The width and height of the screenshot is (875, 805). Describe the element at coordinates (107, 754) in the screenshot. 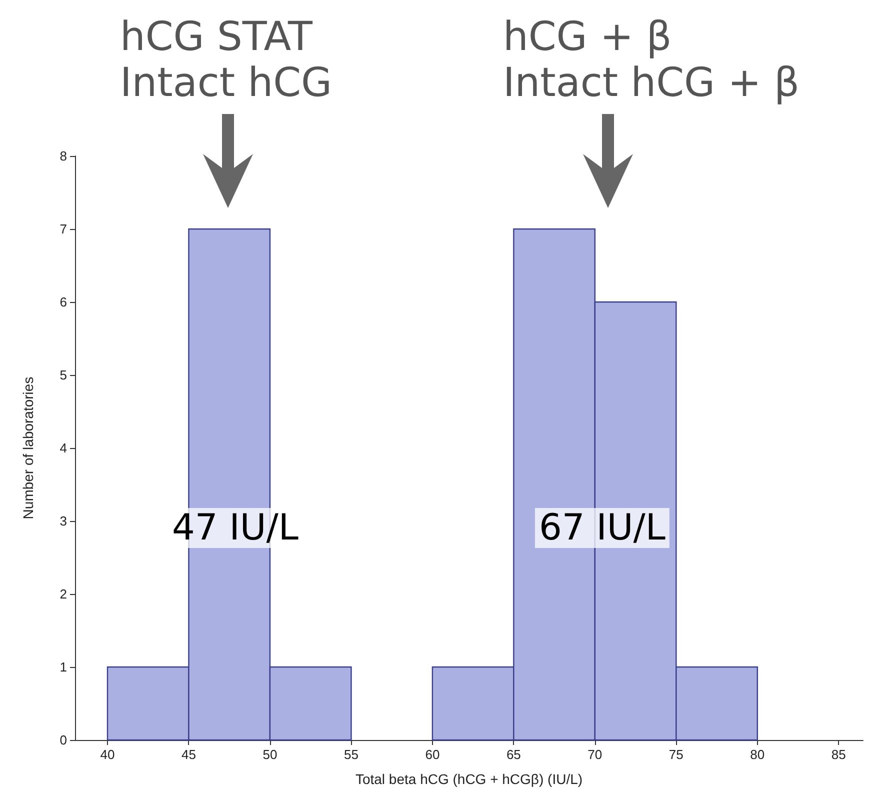

I see `x-tick-label: 40` at that location.